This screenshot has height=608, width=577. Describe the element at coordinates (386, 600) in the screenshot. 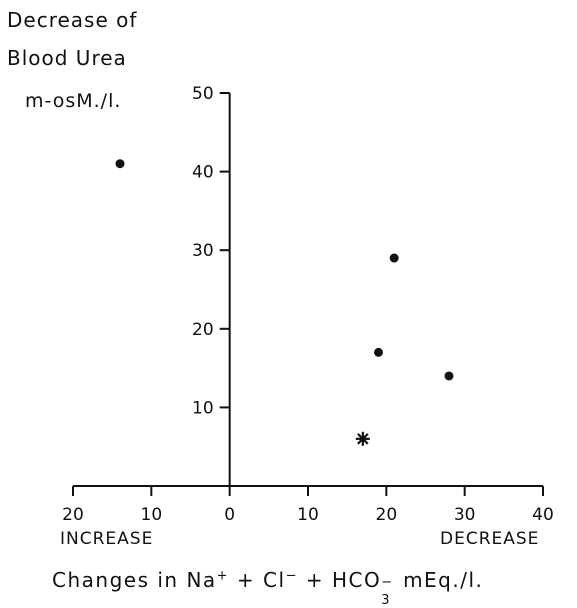

I see `hco-subscript: 3` at that location.